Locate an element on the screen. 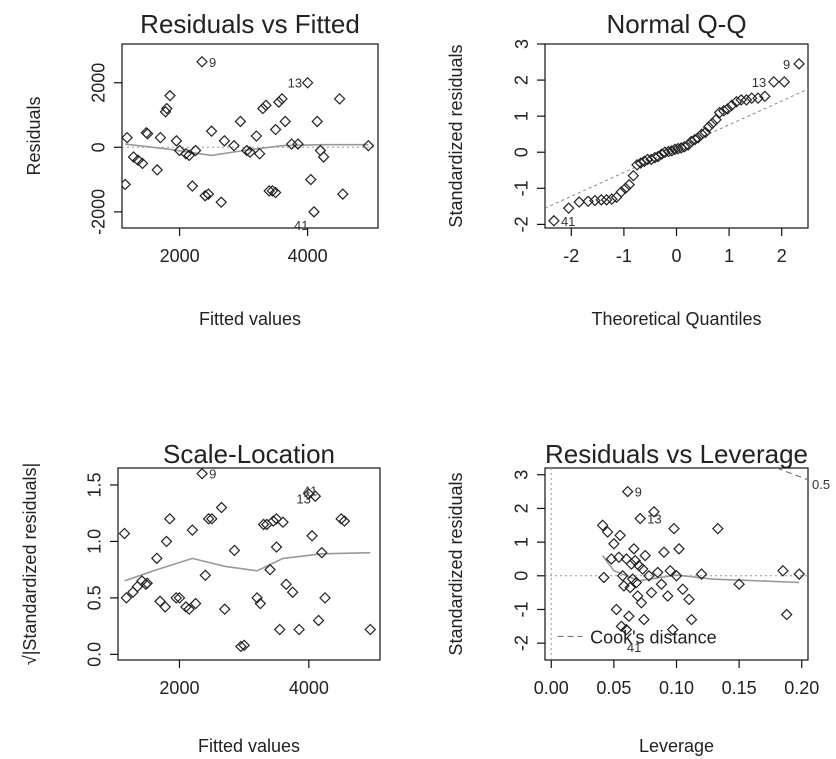 The height and width of the screenshot is (759, 836). smoother-line is located at coordinates (247, 566).